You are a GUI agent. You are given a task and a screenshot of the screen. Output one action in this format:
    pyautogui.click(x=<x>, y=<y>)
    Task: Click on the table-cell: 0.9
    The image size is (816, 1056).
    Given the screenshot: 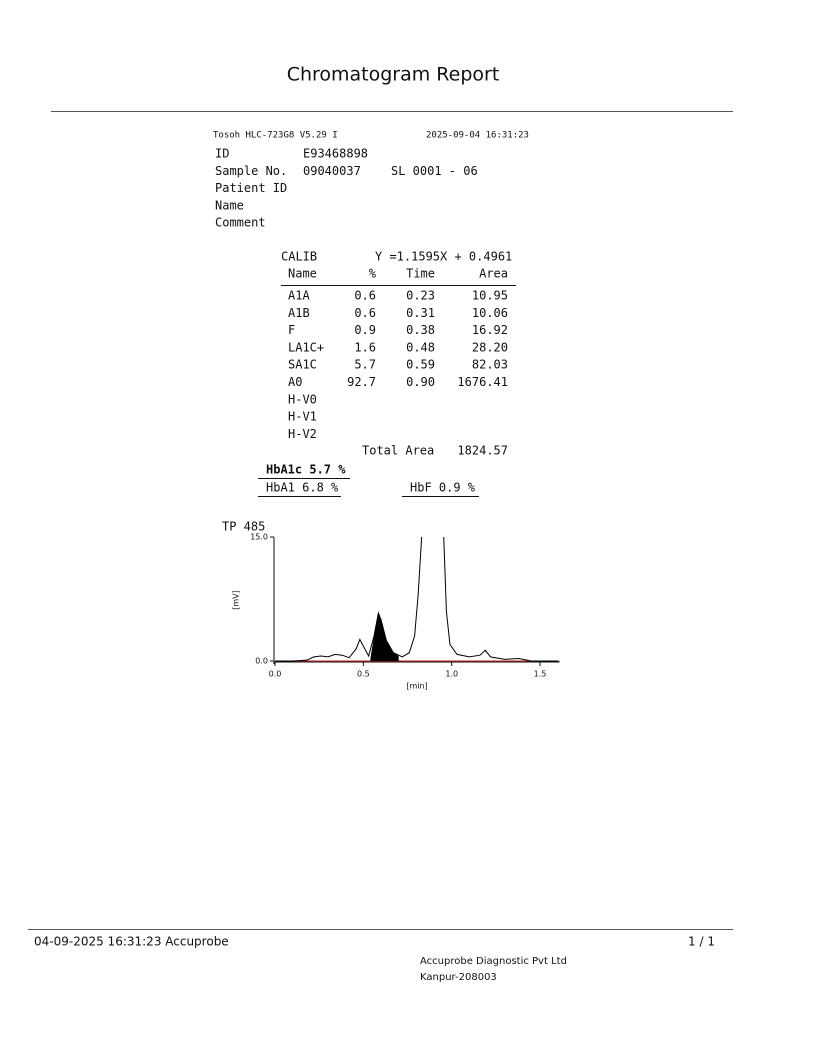 What is the action you would take?
    pyautogui.click(x=365, y=330)
    